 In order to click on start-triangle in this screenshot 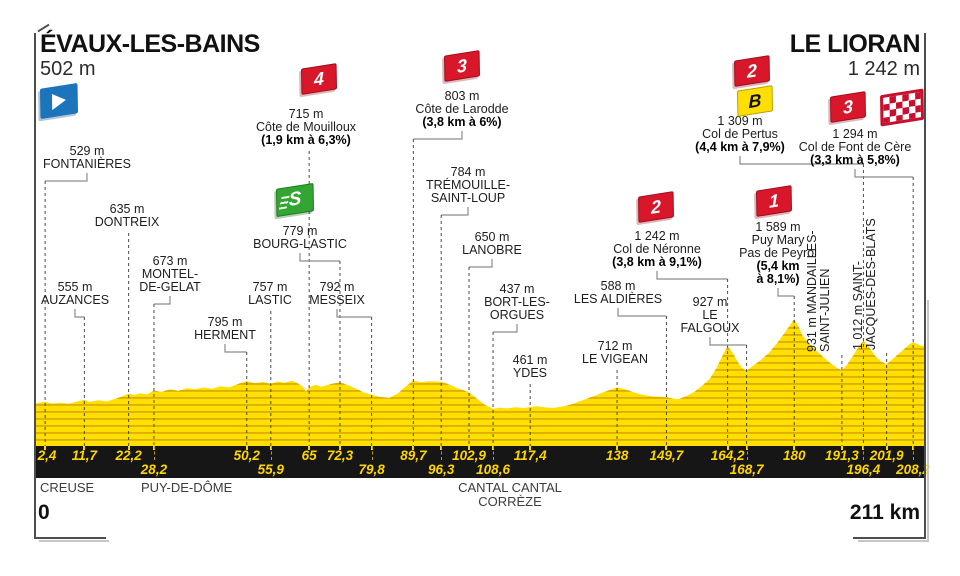, I will do `click(59, 101)`.